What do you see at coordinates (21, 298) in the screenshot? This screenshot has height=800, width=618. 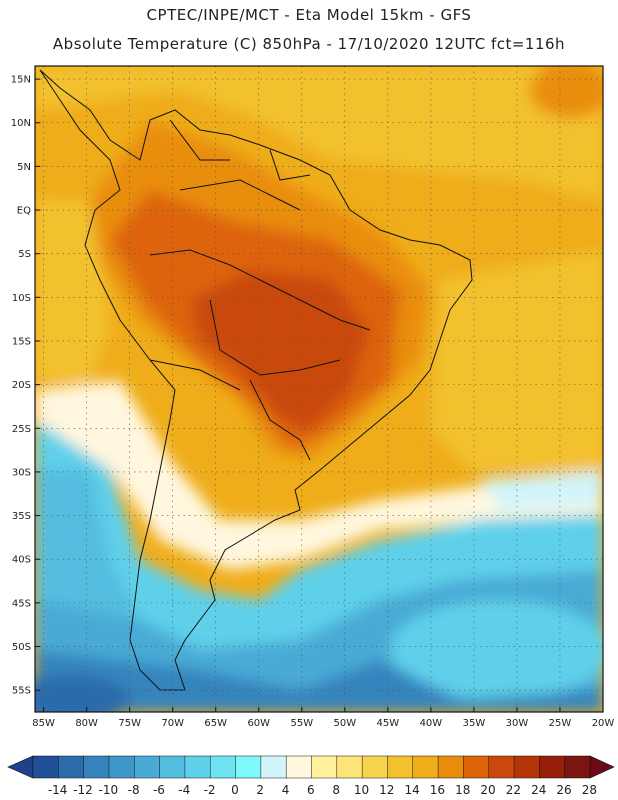 I see `lat-tick-label: 10S` at bounding box center [21, 298].